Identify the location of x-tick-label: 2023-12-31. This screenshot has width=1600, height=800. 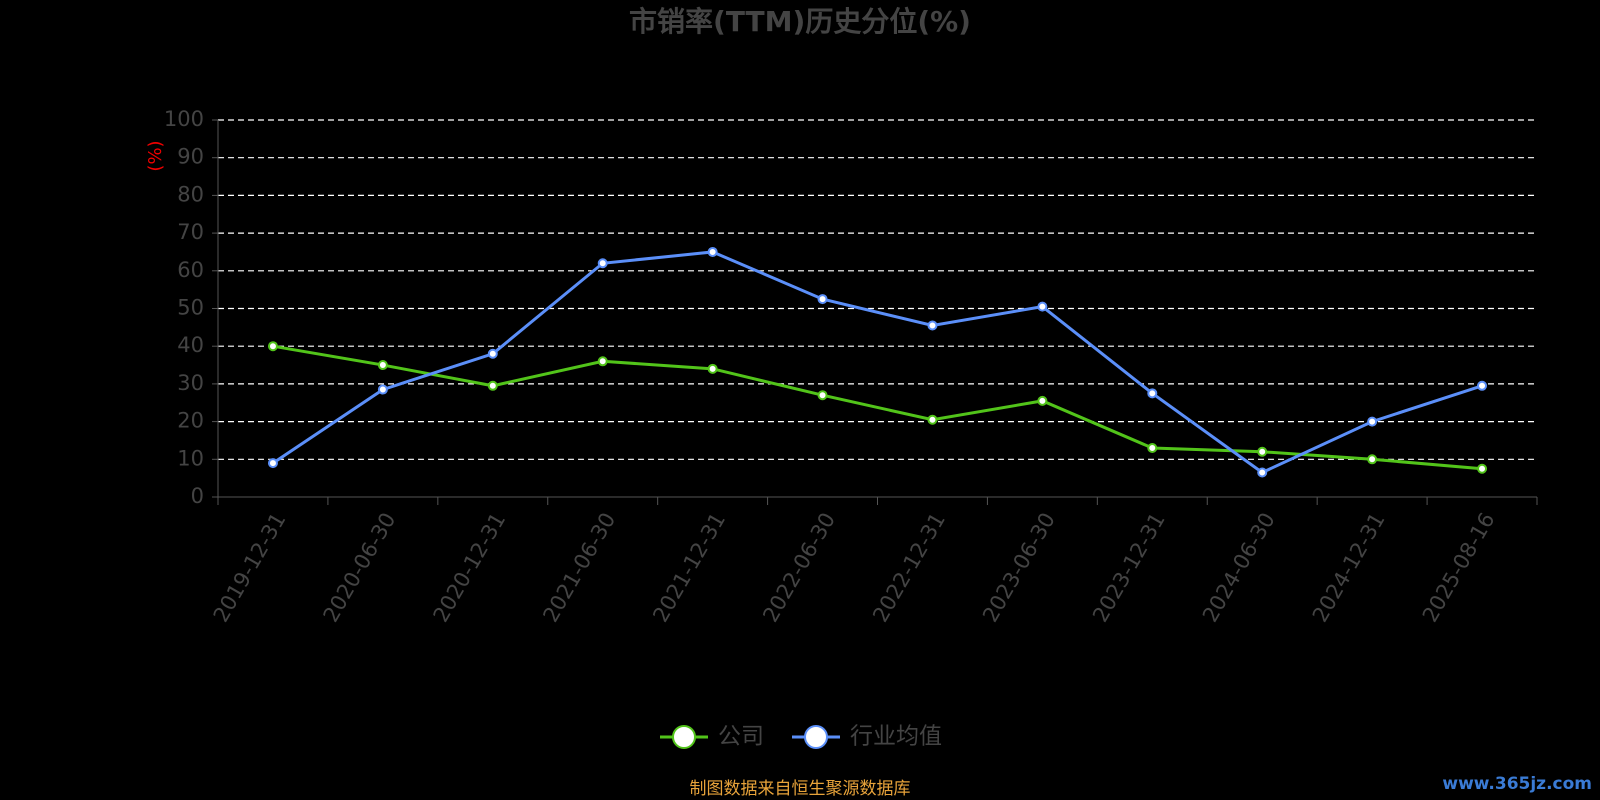
(1129, 568).